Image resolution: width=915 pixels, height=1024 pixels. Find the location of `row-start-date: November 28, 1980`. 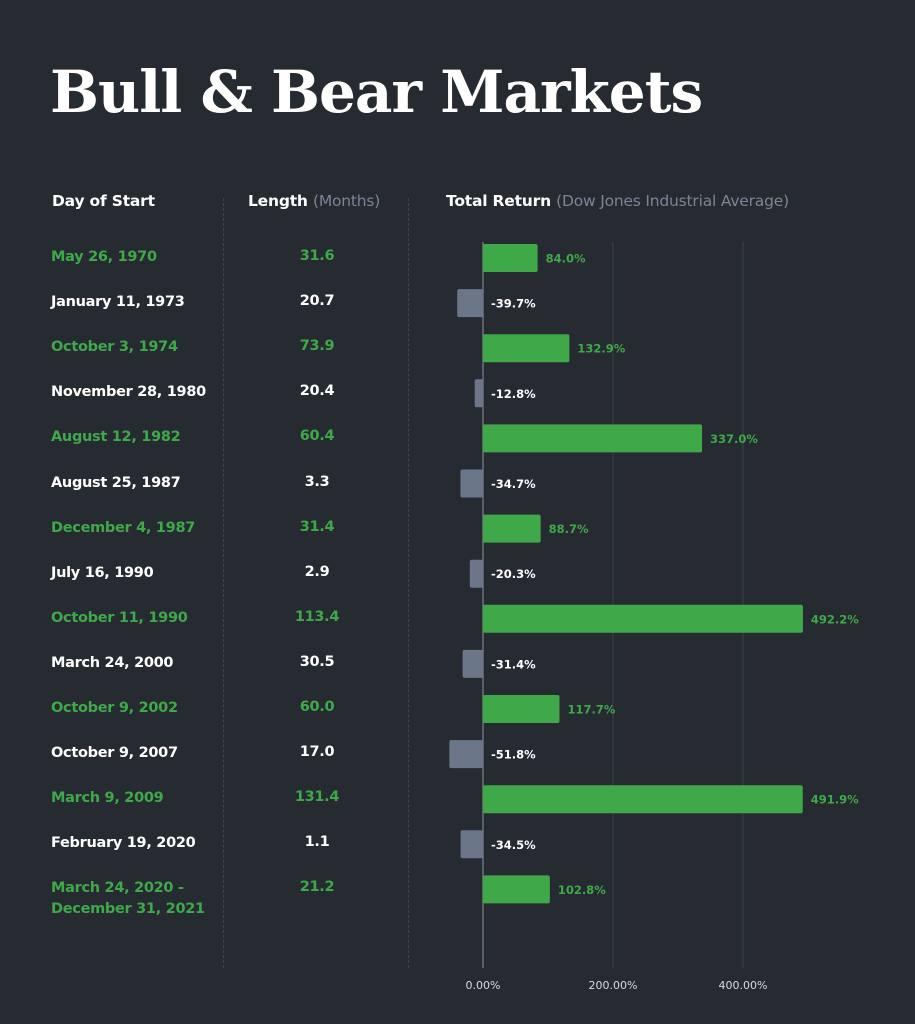

row-start-date: November 28, 1980 is located at coordinates (128, 392).